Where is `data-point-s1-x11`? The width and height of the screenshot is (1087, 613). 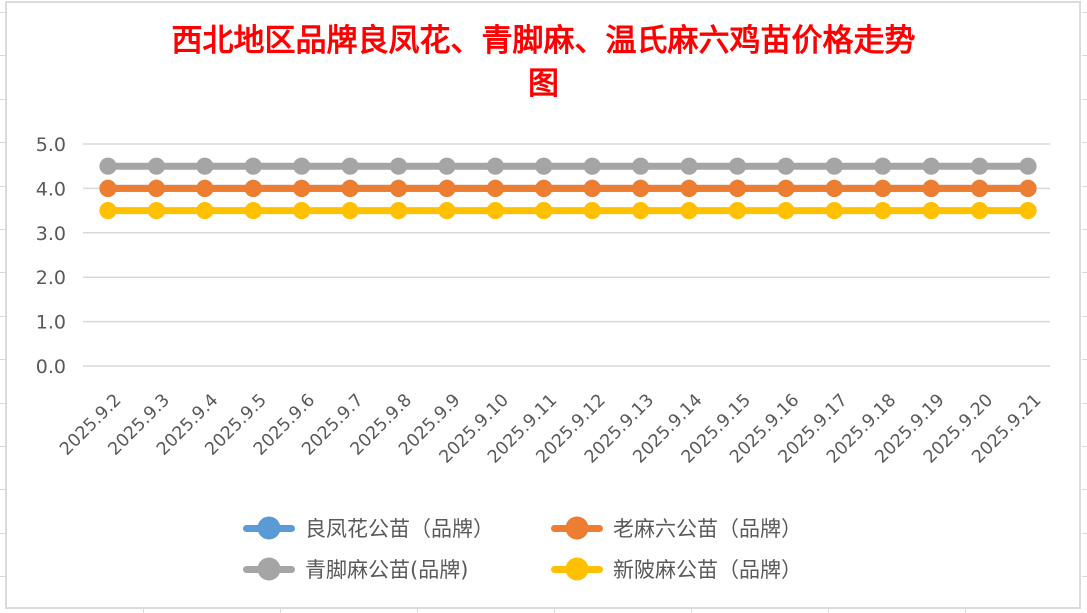
data-point-s1-x11 is located at coordinates (641, 188).